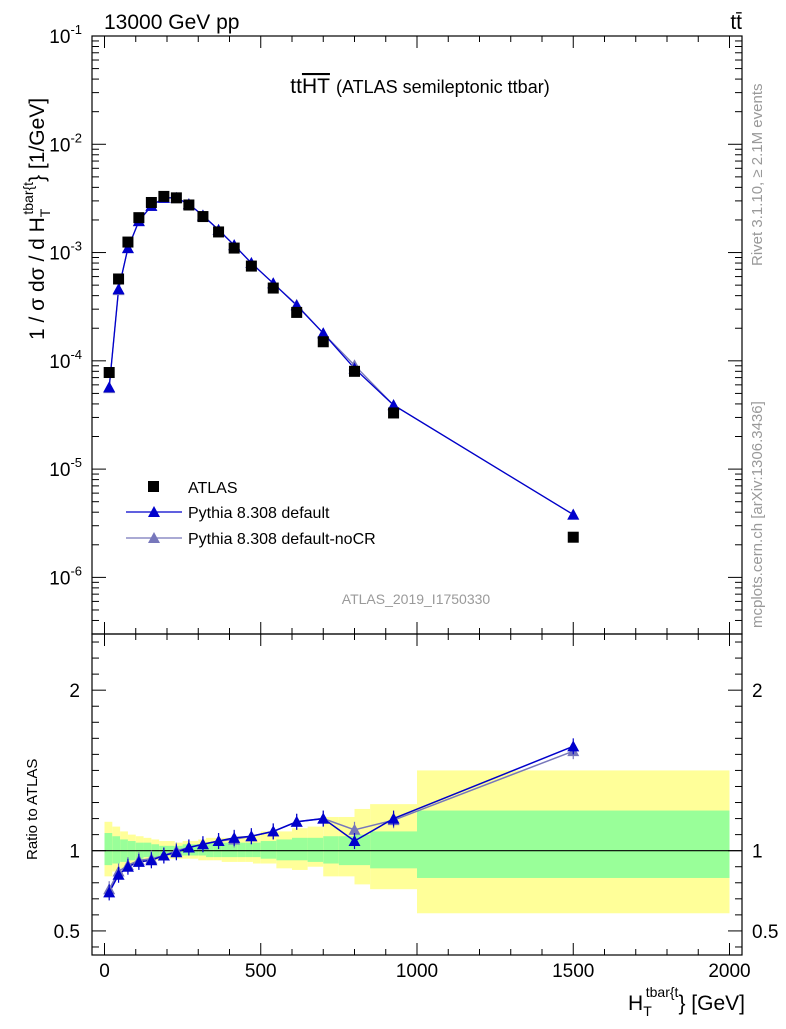 The image size is (786, 1029). I want to click on plot-title: ttHT (ATLAS semileptonic ttbar), so click(419, 86).